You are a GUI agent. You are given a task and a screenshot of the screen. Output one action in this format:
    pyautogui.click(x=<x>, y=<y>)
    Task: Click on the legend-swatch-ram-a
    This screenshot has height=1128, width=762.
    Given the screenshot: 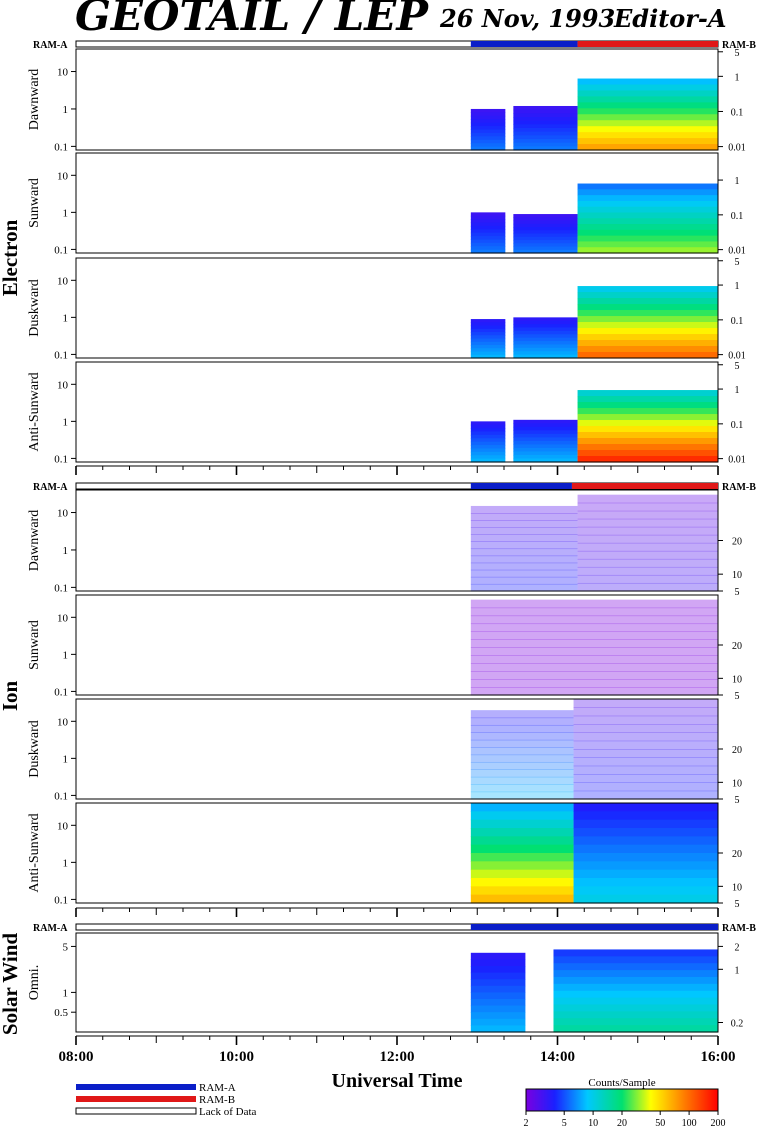 What is the action you would take?
    pyautogui.click(x=136, y=1087)
    